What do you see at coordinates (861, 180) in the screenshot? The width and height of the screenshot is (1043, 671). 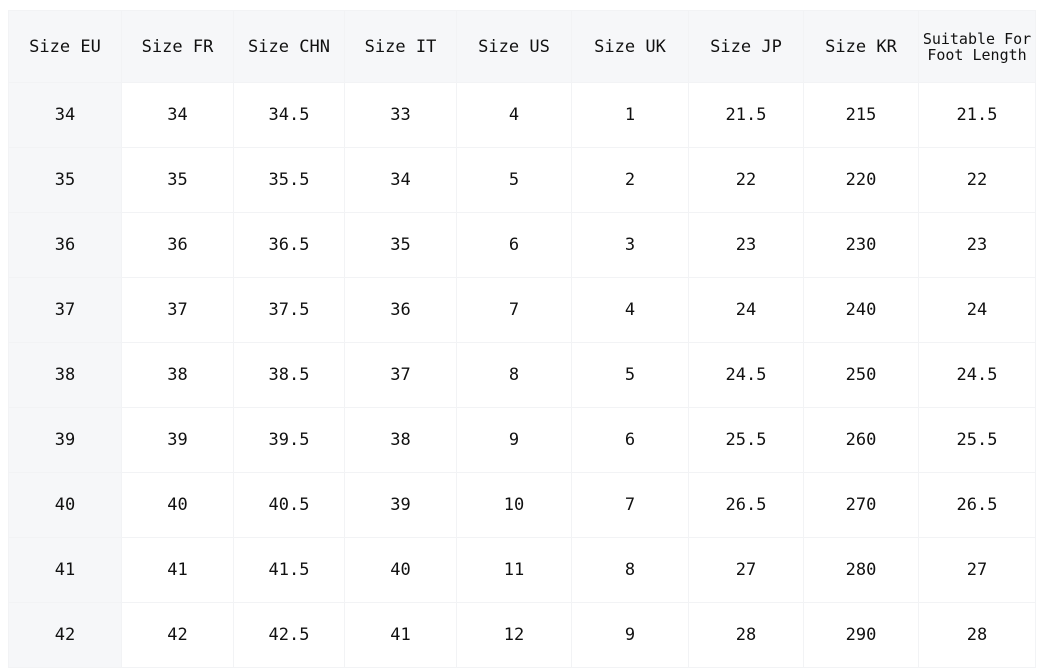 I see `table-cell: 220` at bounding box center [861, 180].